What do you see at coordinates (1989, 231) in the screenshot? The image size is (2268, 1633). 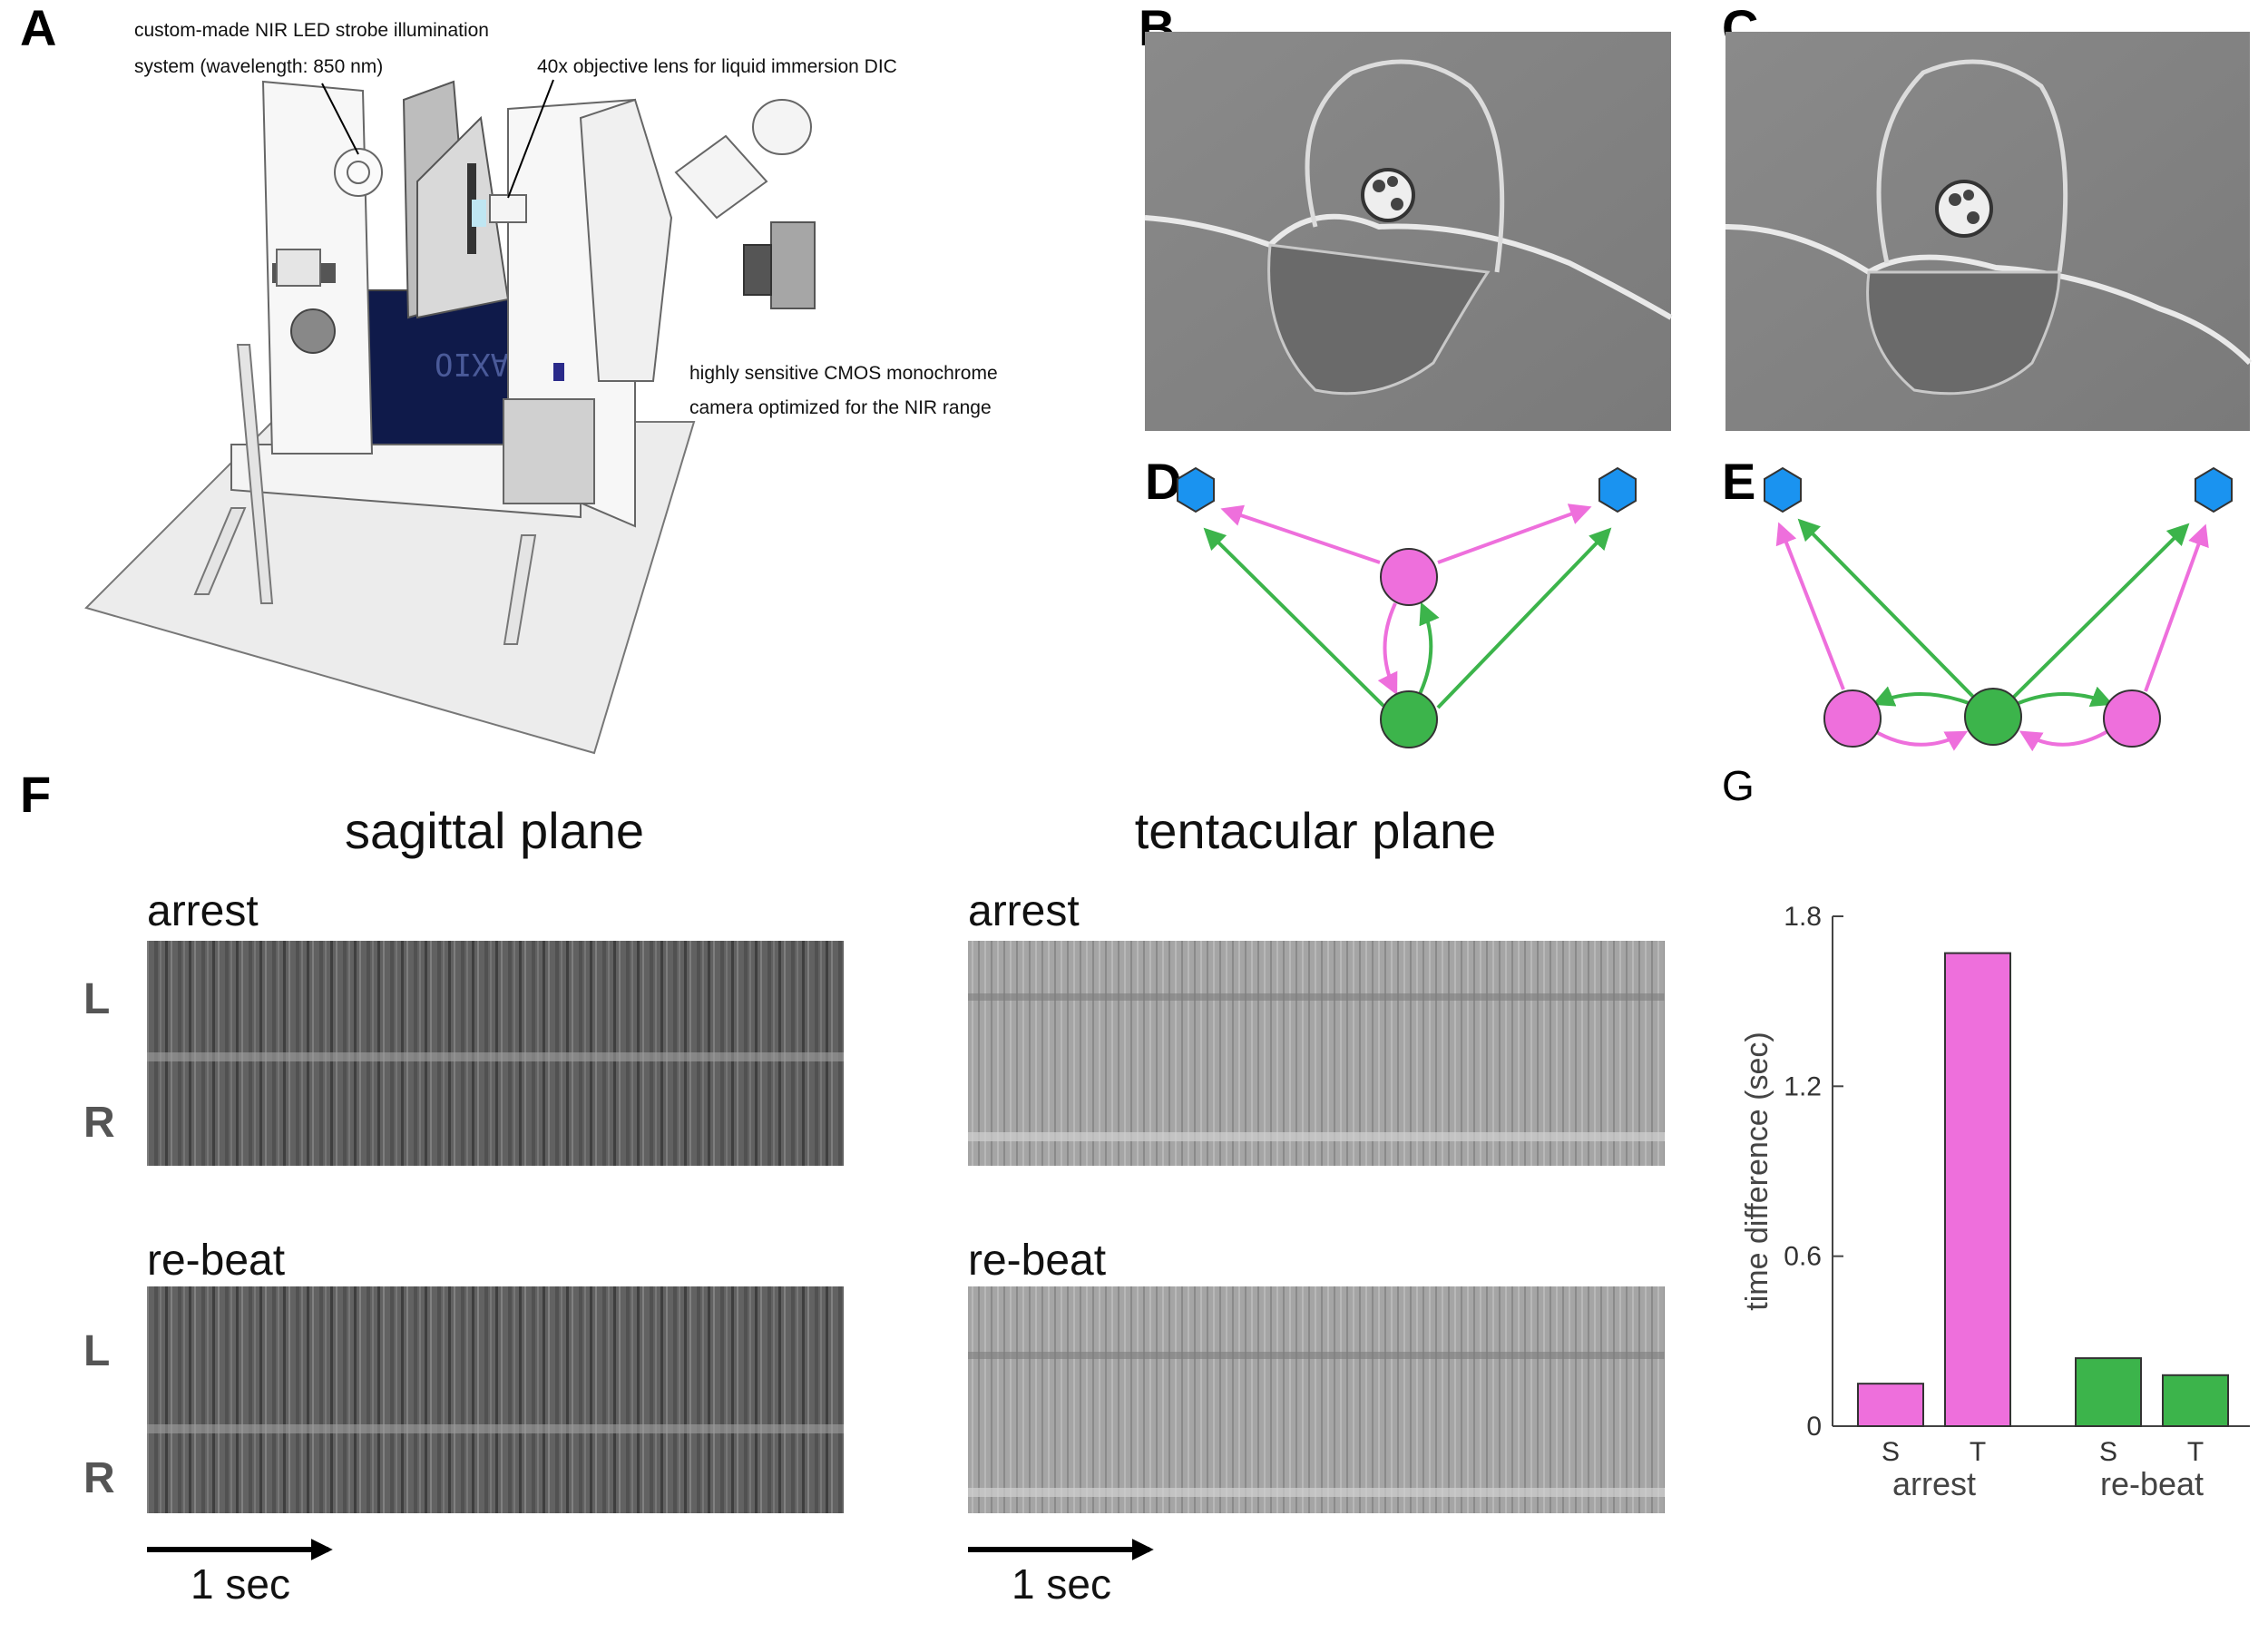 I see `micrograph-c` at bounding box center [1989, 231].